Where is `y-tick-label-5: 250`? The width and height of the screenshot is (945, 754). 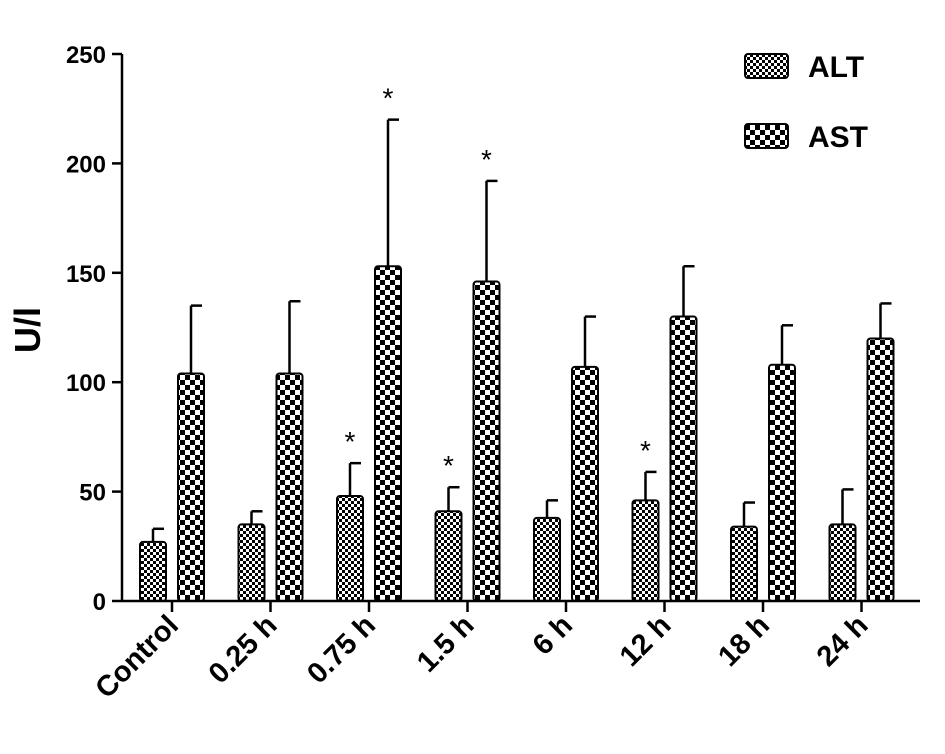 y-tick-label-5: 250 is located at coordinates (86, 55).